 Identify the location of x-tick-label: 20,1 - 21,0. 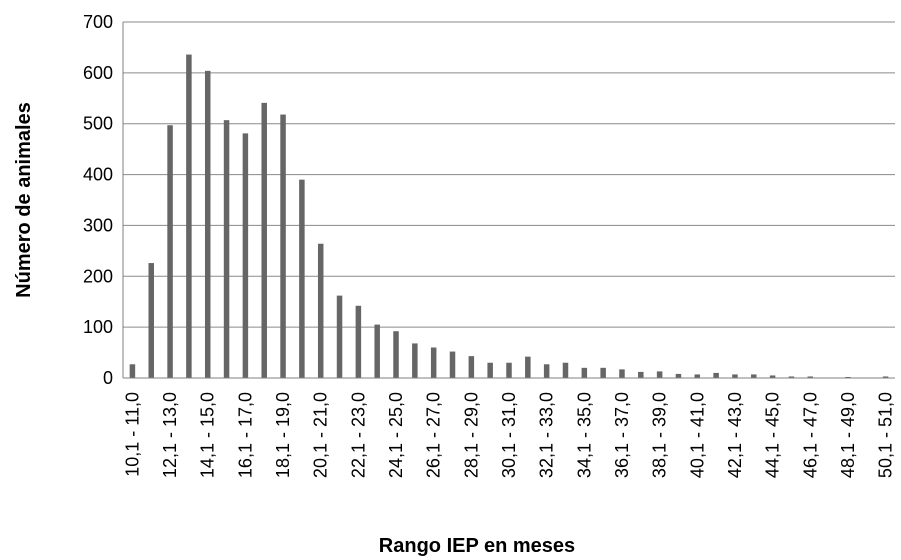
(321, 435).